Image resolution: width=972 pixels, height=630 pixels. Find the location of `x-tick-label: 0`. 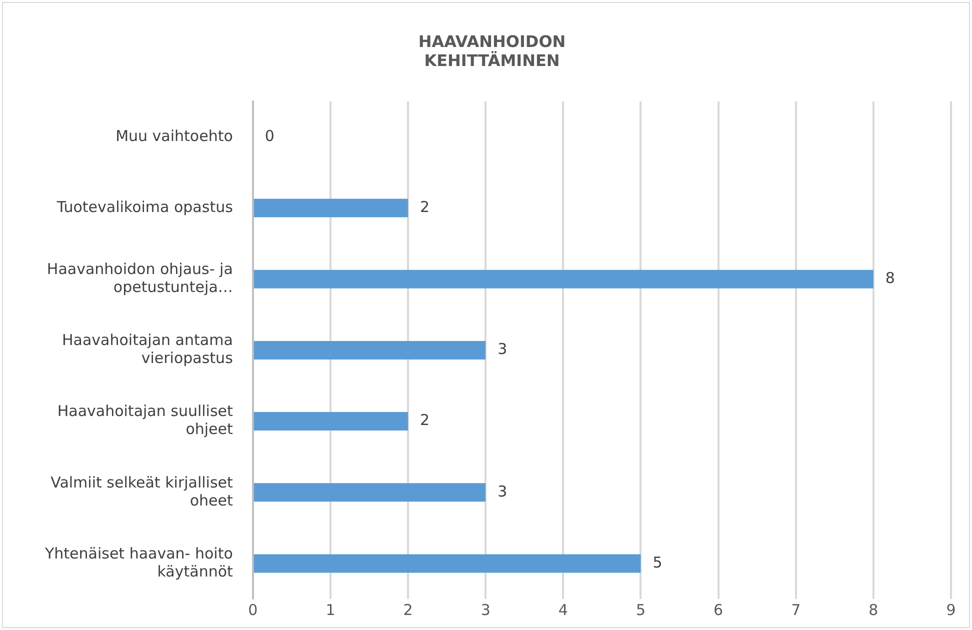

x-tick-label: 0 is located at coordinates (253, 609).